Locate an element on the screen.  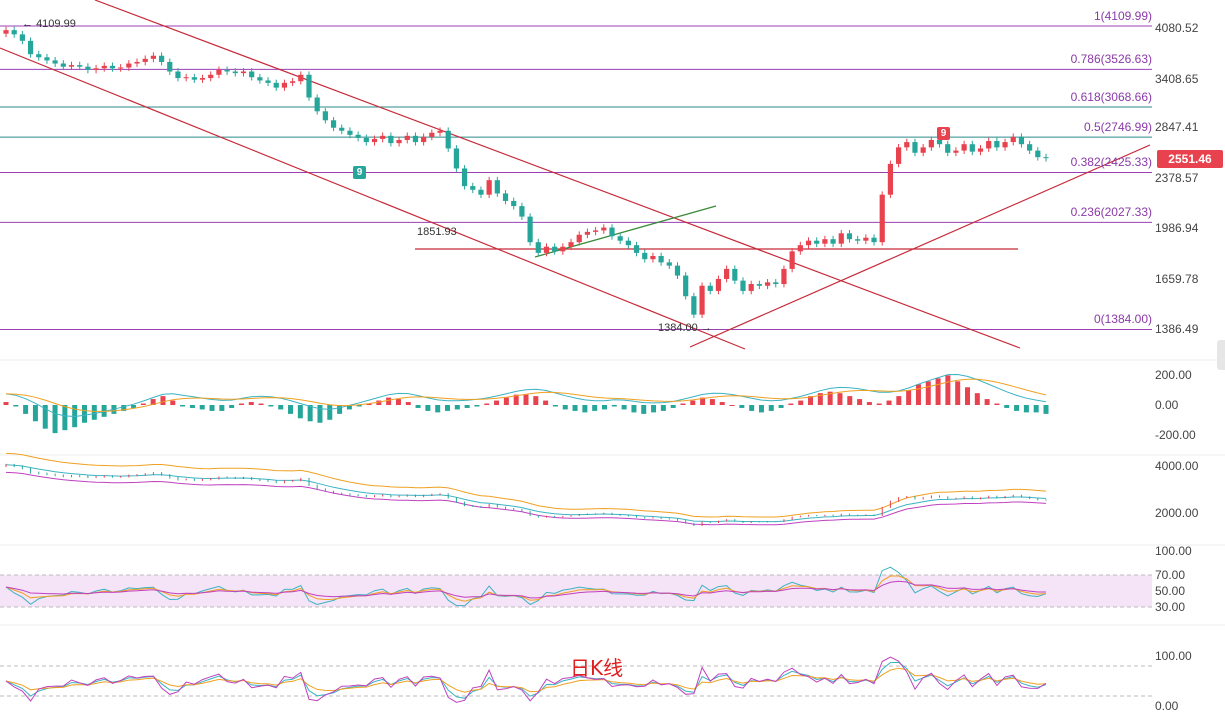
boll-lower-band is located at coordinates (526, 498).